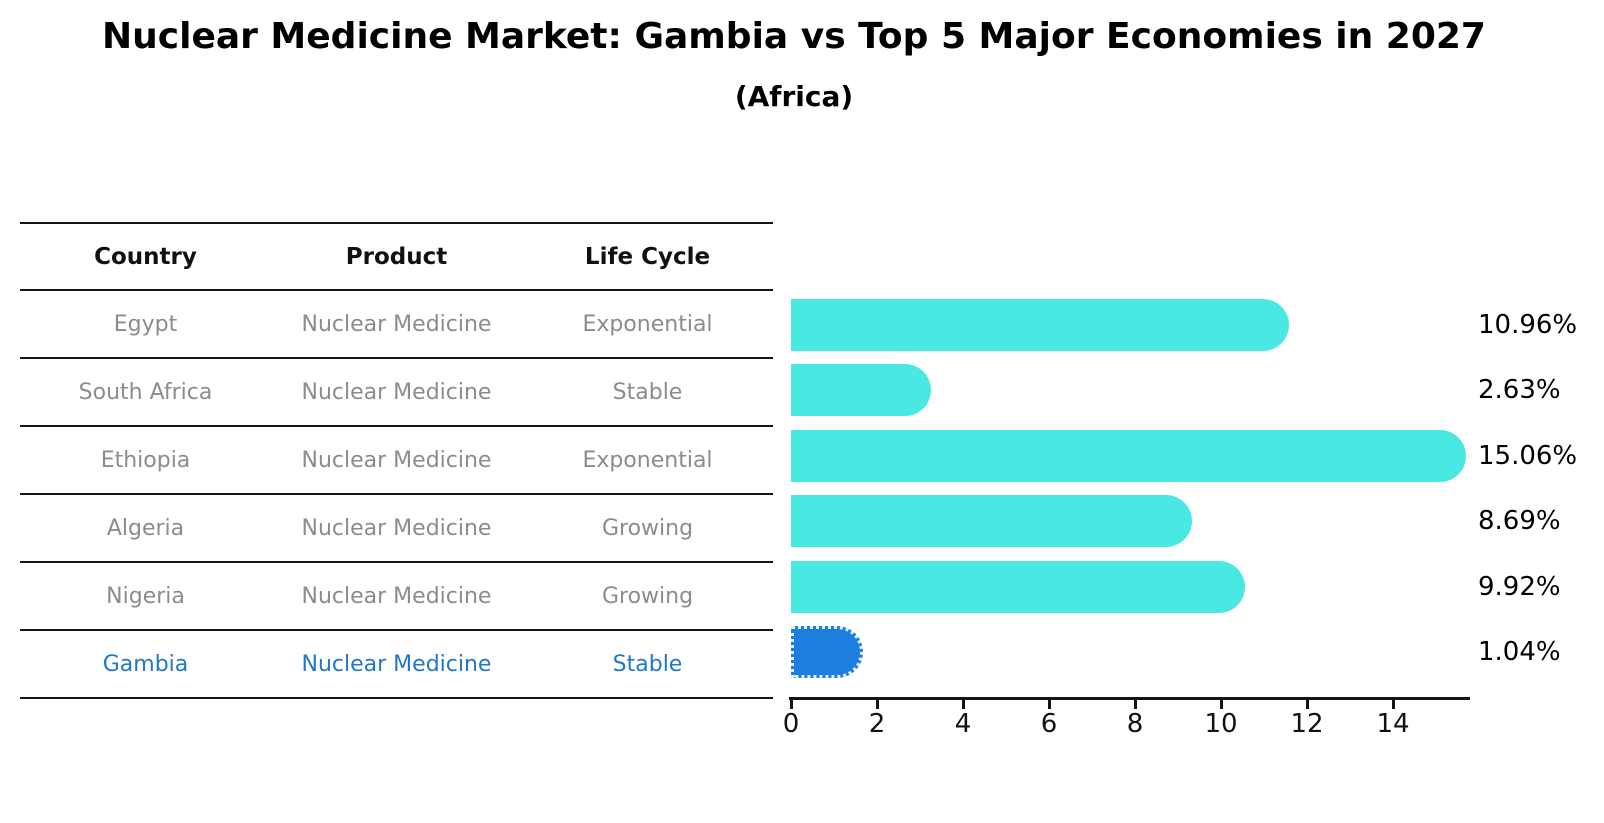 The height and width of the screenshot is (823, 1604). I want to click on table-cell-country: Nigeria, so click(145, 596).